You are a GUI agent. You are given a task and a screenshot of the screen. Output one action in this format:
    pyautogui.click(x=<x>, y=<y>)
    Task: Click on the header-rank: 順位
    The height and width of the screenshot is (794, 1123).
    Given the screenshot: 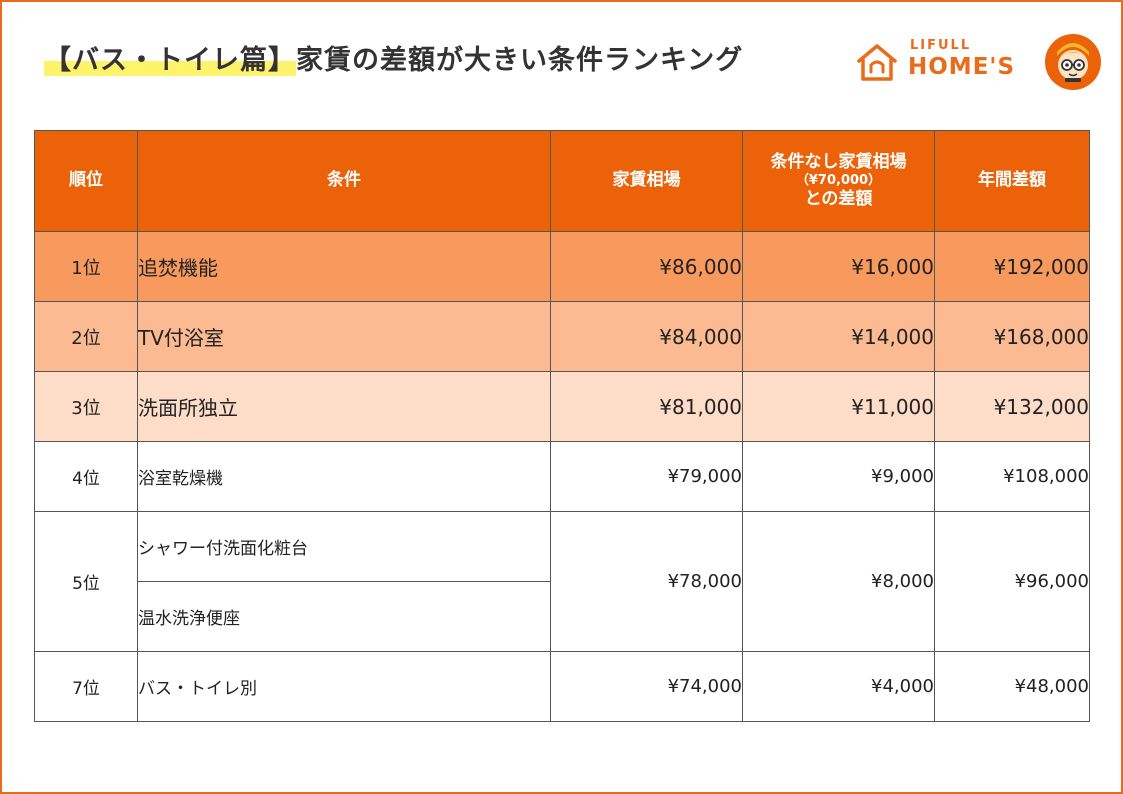 What is the action you would take?
    pyautogui.click(x=86, y=181)
    